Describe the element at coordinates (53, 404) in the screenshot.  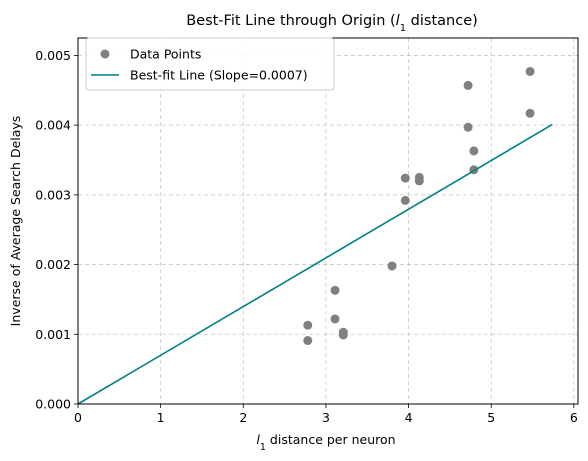
I see `y-tick-label: 0.000` at that location.